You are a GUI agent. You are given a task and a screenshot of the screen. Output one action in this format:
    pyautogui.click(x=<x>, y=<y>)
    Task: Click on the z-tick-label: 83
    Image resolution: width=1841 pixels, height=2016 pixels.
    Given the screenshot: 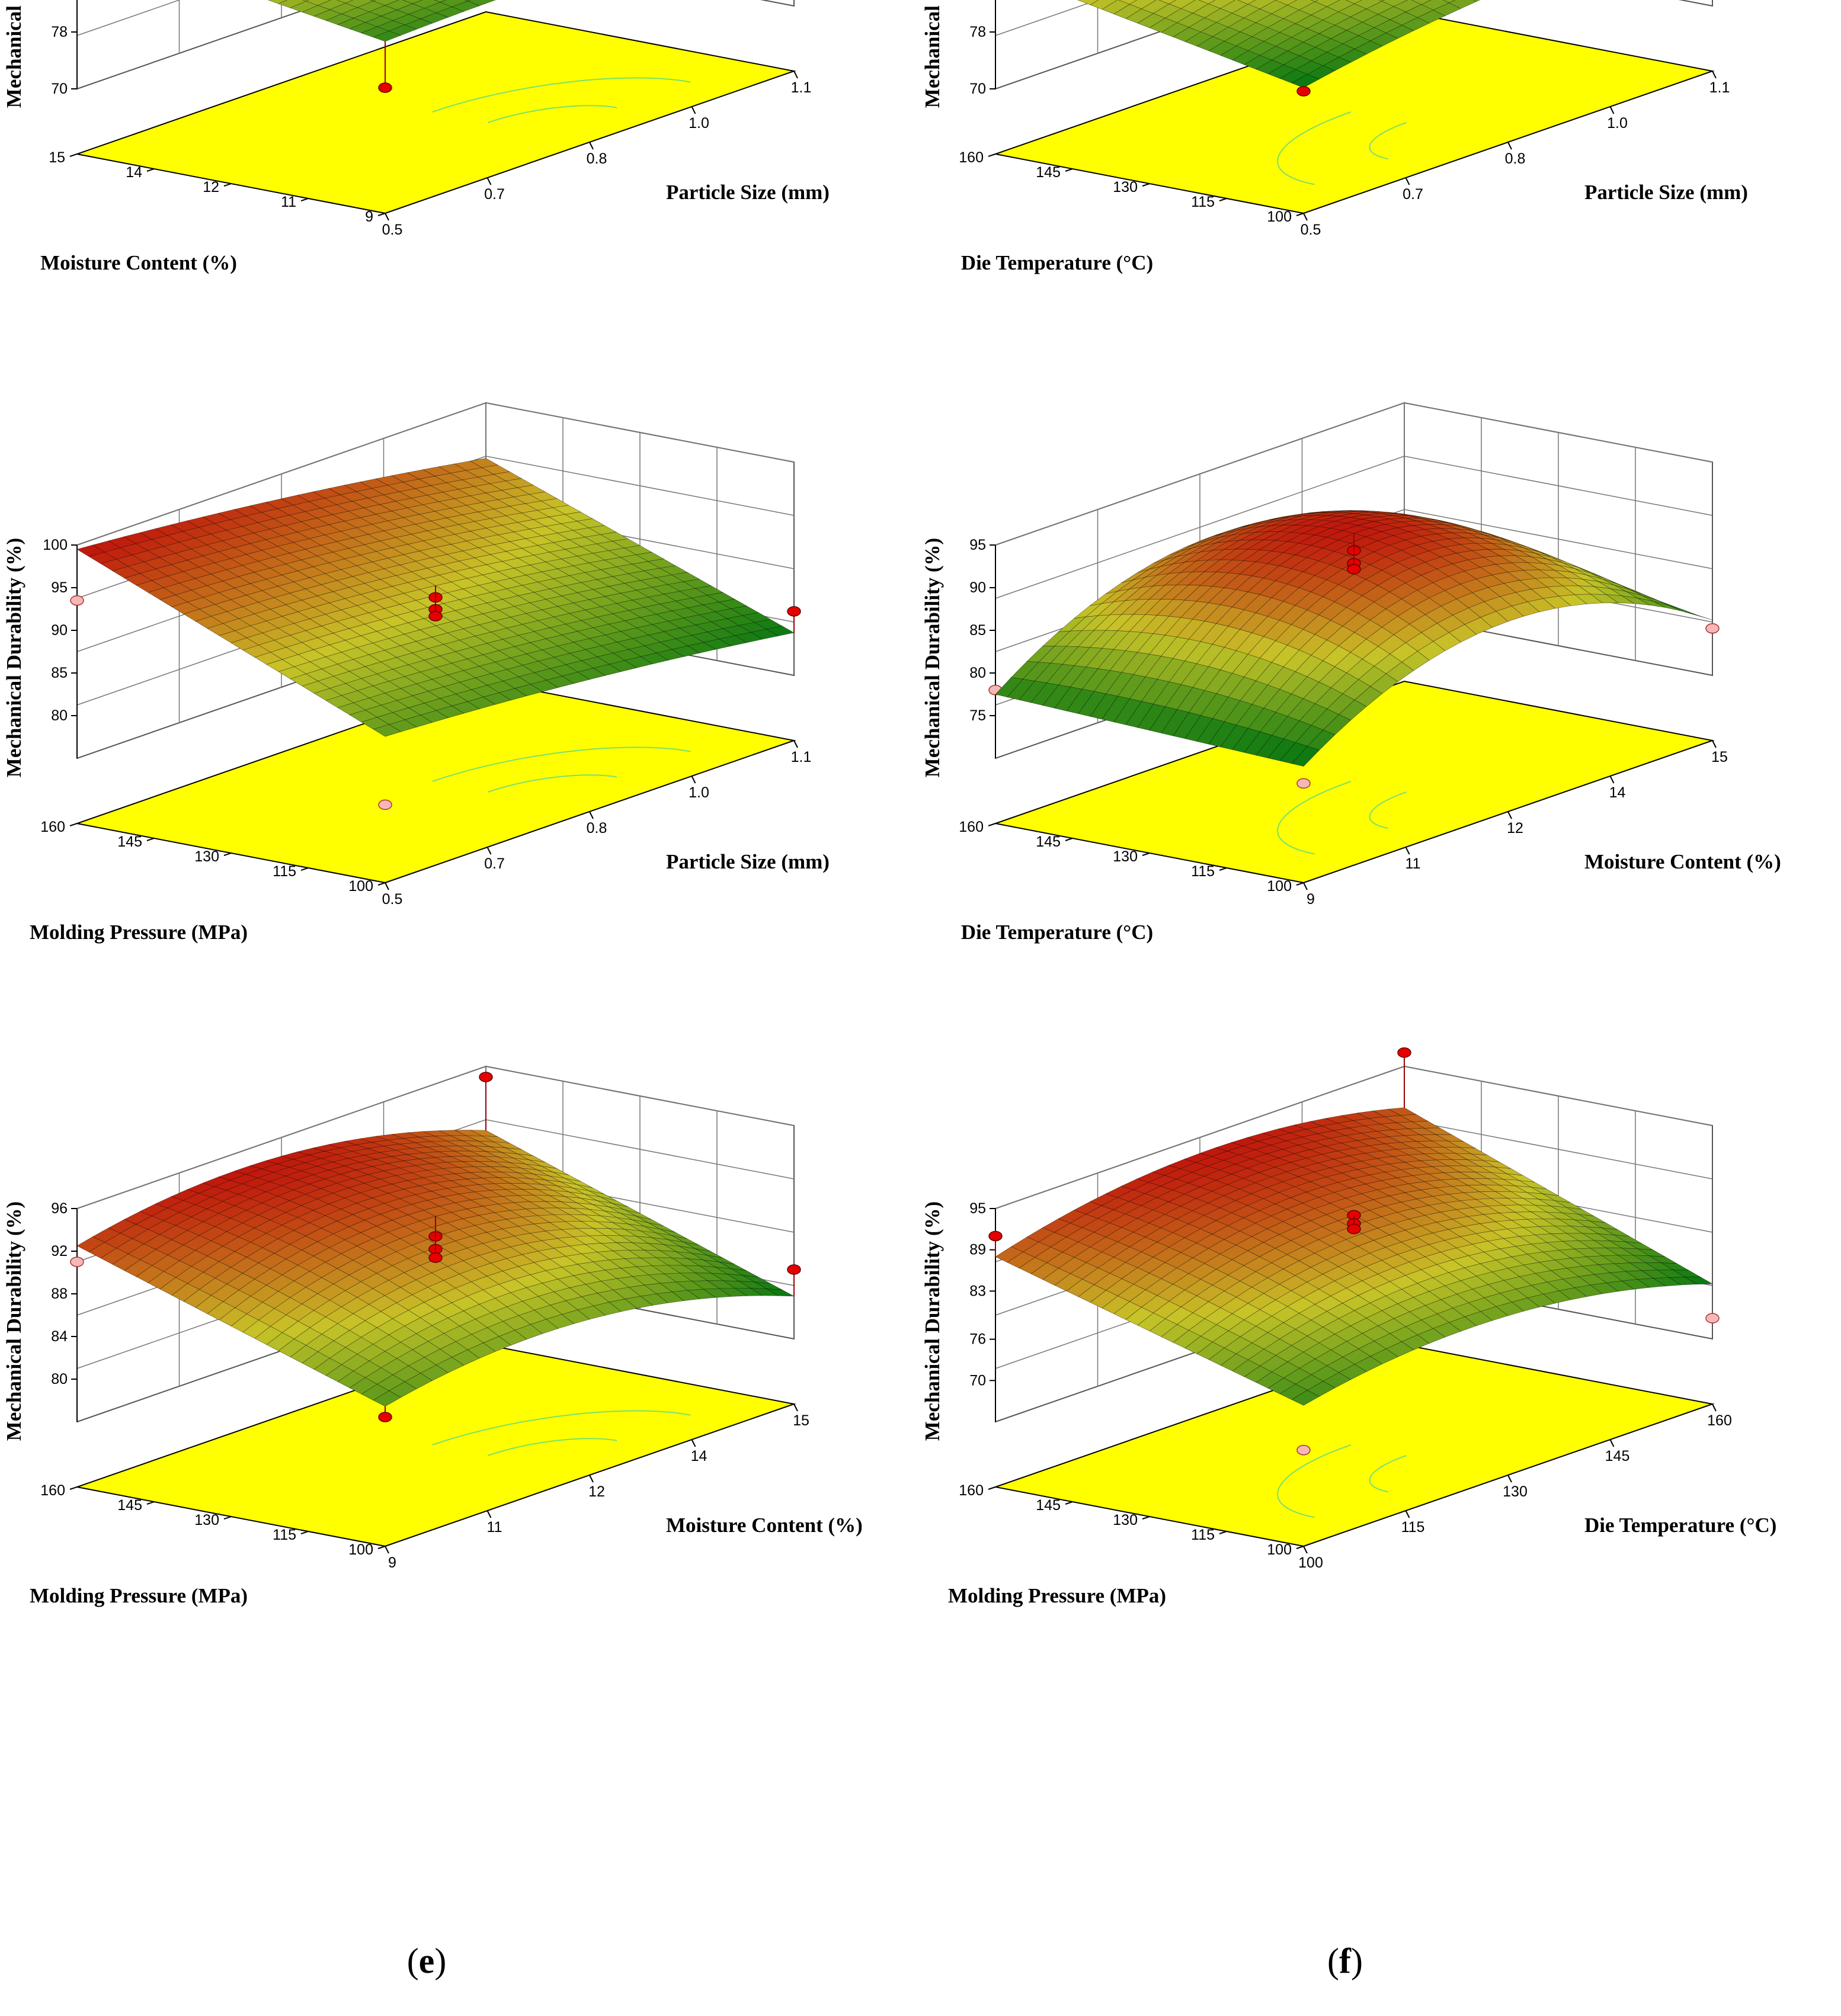 What is the action you would take?
    pyautogui.click(x=977, y=1291)
    